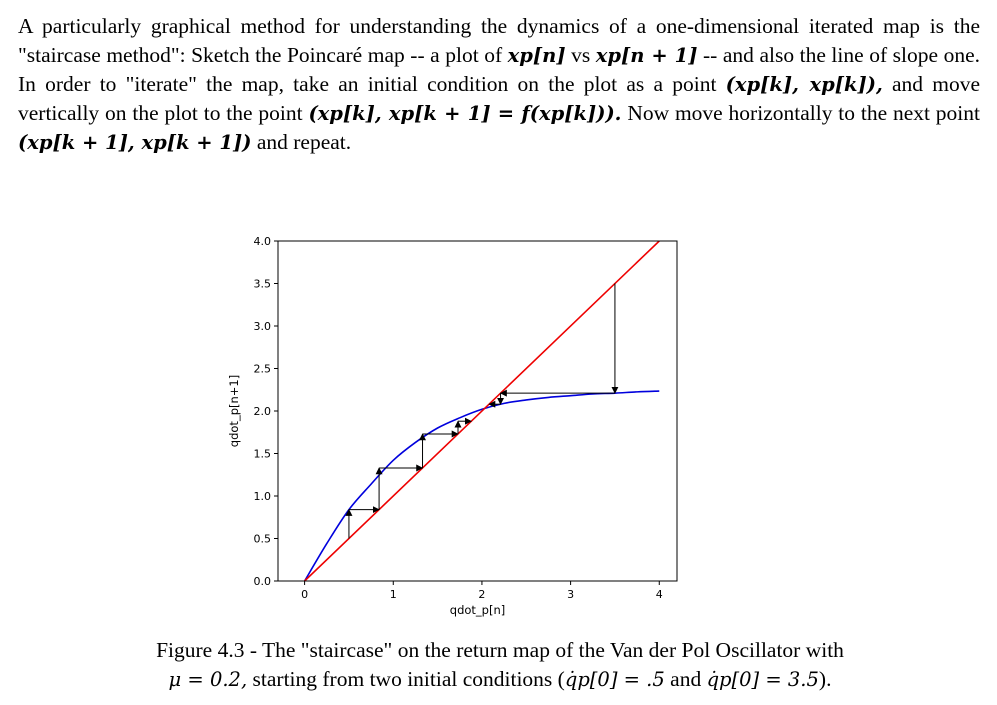  What do you see at coordinates (825, 679) in the screenshot?
I see `caption-text-4: ).` at bounding box center [825, 679].